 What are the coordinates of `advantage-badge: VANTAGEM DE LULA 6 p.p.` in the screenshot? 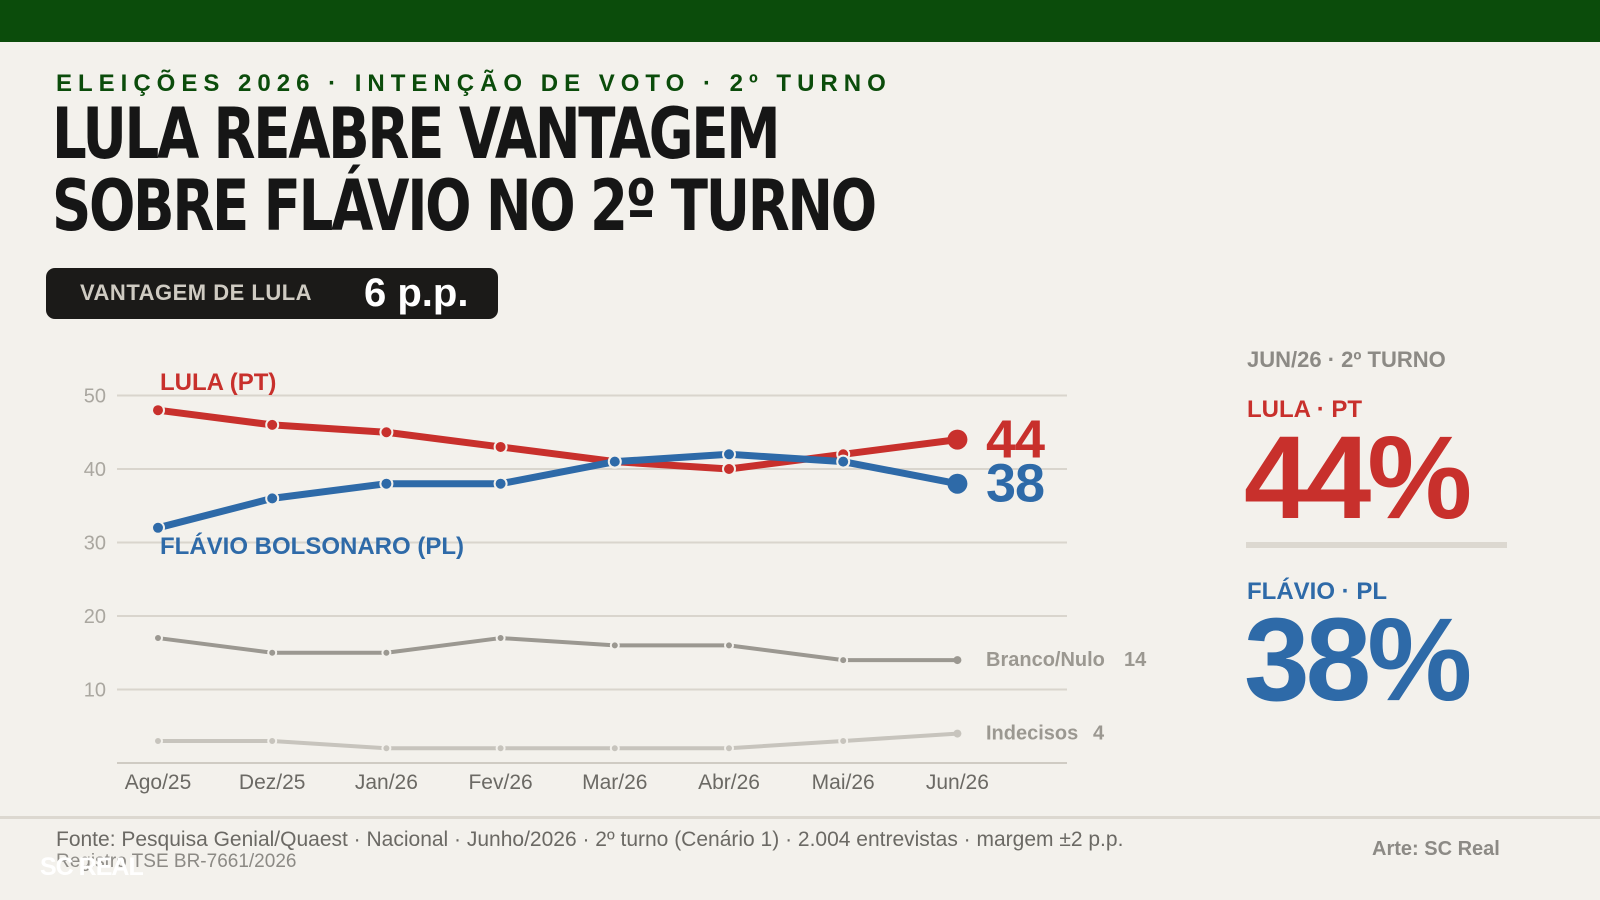 It's located at (272, 293).